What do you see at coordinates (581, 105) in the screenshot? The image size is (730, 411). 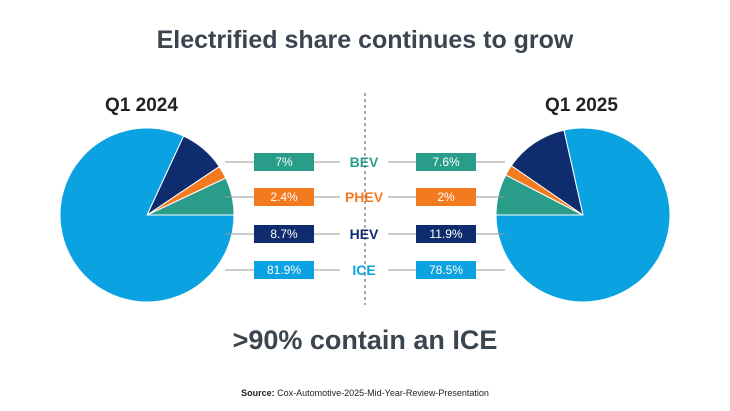 I see `period-label-q1-2025: Q1 2025` at bounding box center [581, 105].